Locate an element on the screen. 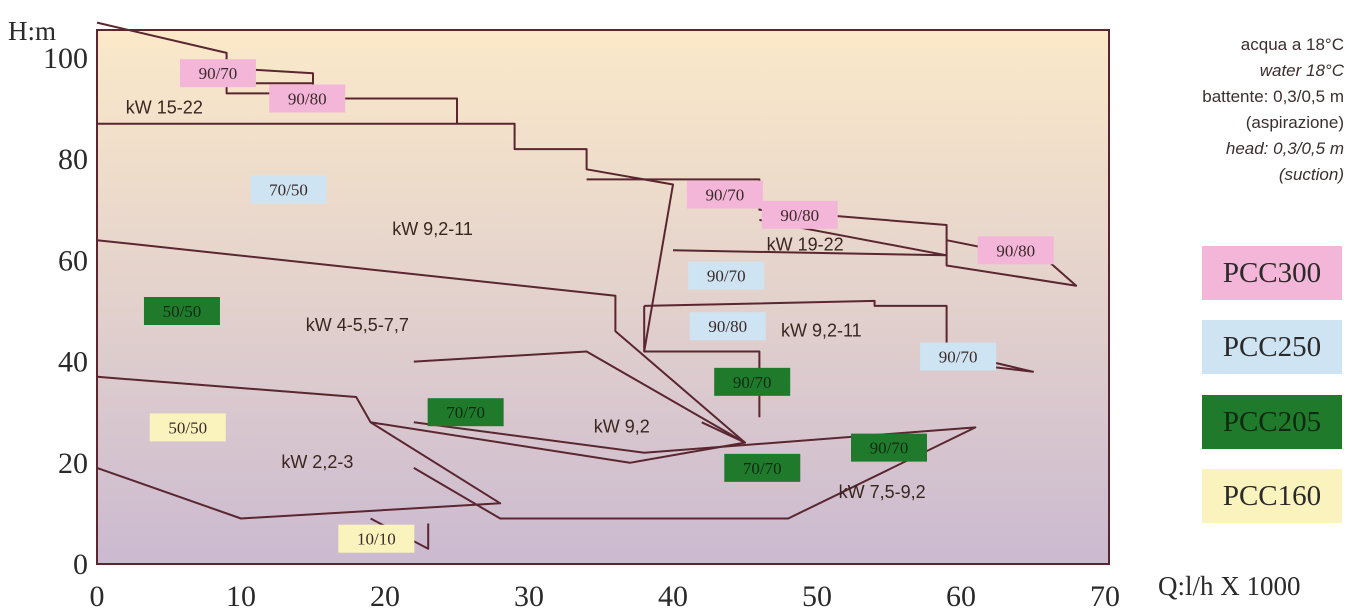 This screenshot has width=1364, height=610. region-curve-pcc300 is located at coordinates (810, 237).